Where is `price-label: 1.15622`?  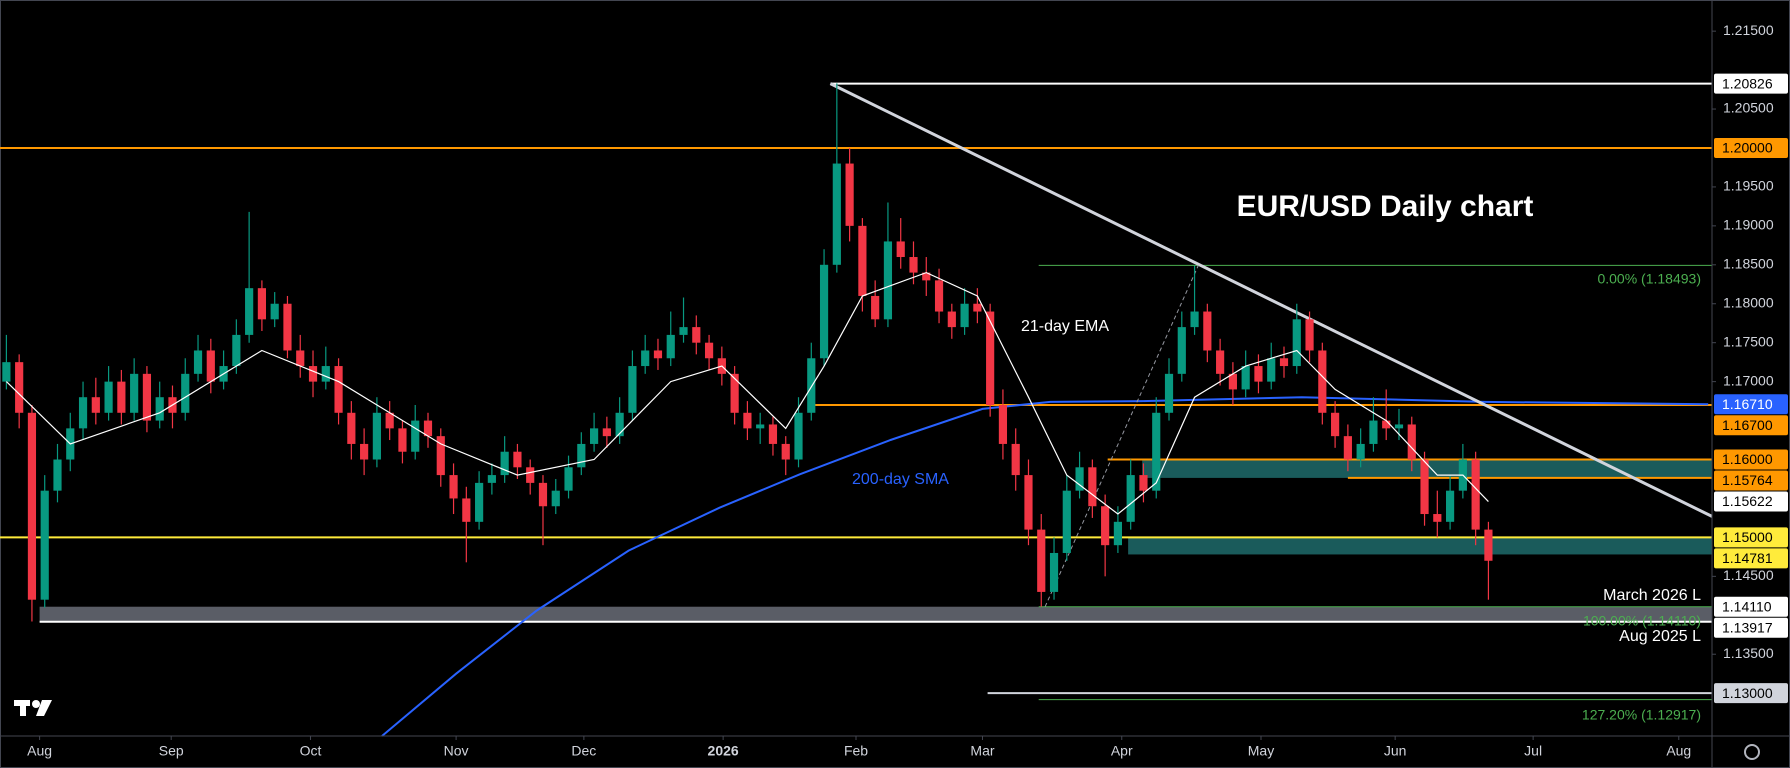 price-label: 1.15622 is located at coordinates (1747, 501).